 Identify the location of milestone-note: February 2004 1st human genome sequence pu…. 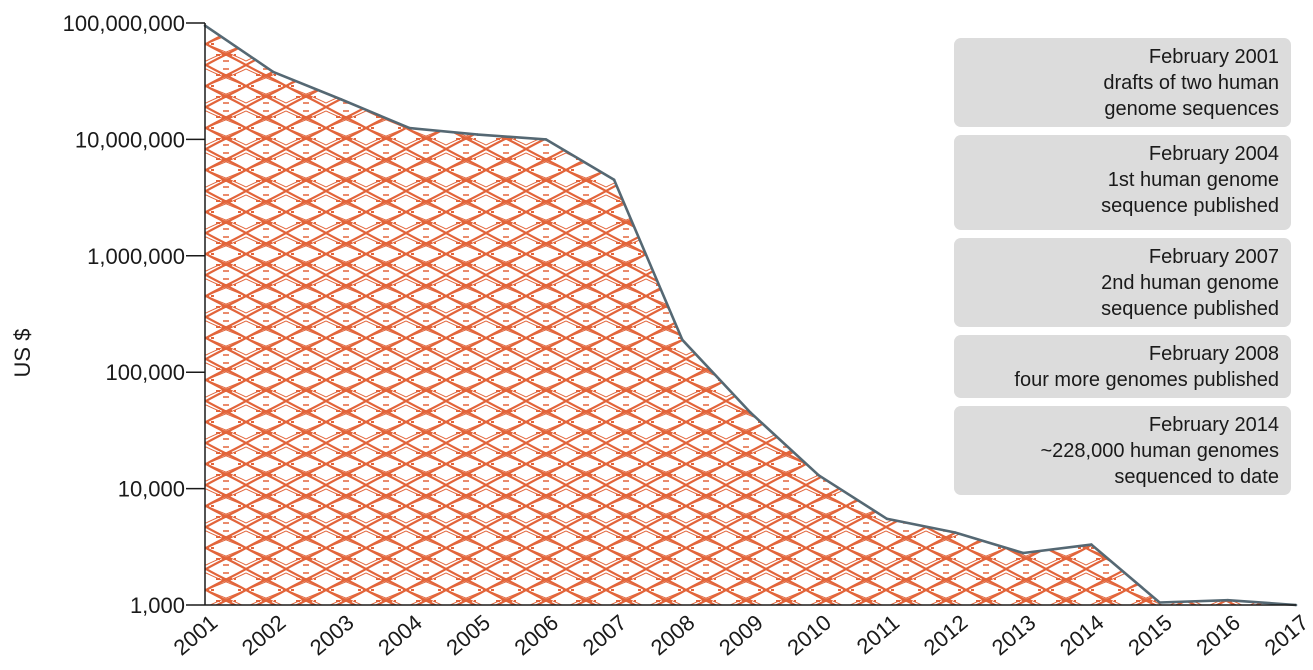
(1122, 182).